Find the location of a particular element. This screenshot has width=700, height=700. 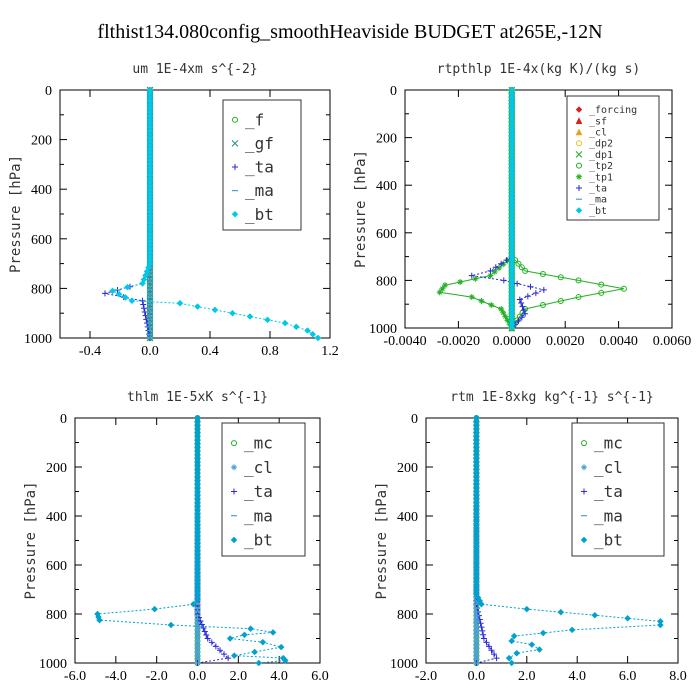

series-ta is located at coordinates (507, 209).